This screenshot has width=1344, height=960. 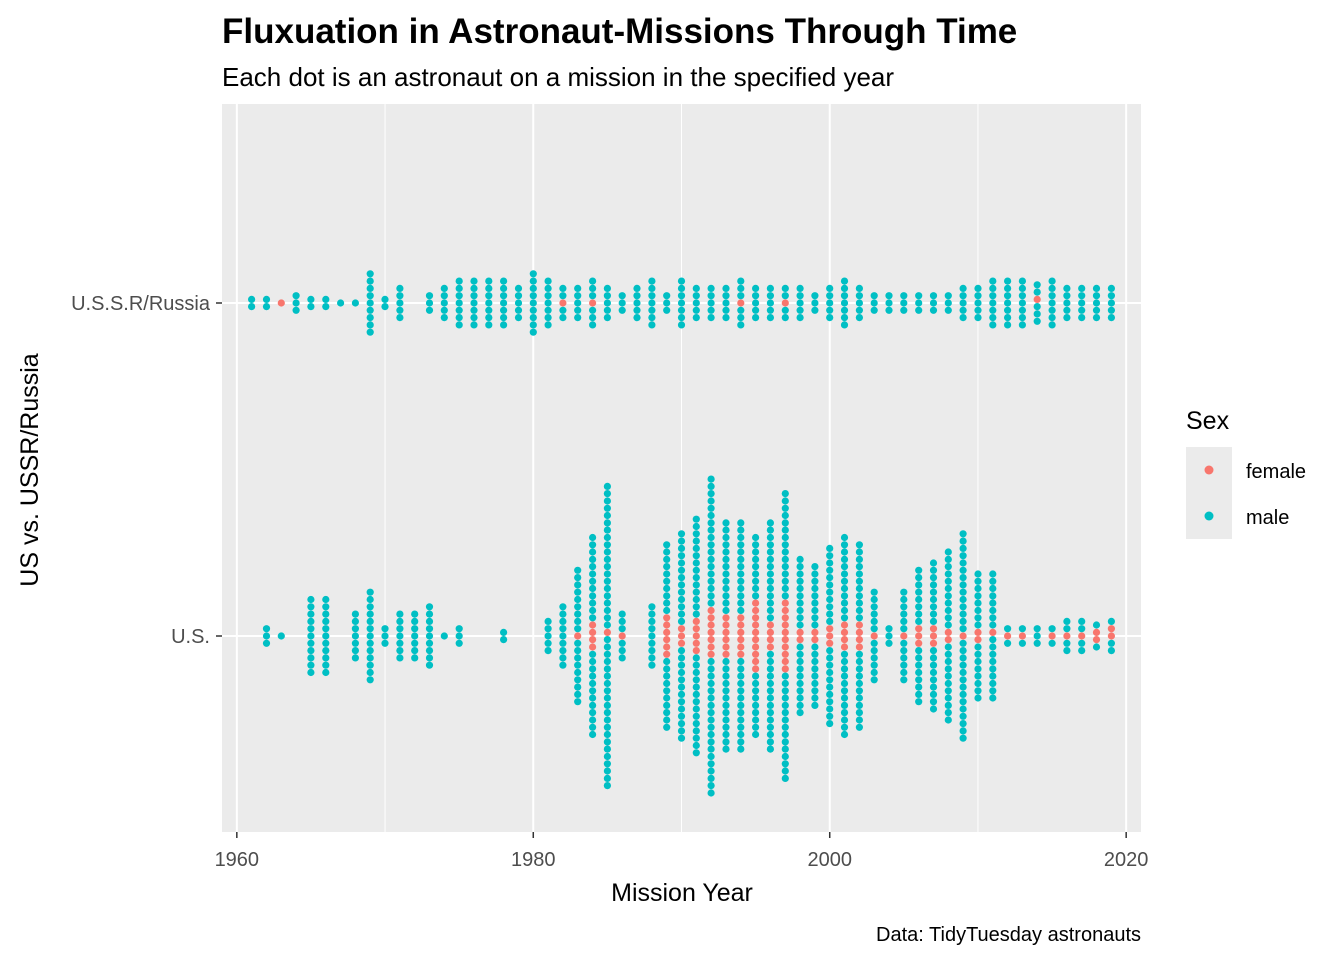 What do you see at coordinates (146, 470) in the screenshot?
I see `y-axis: U.S. U.S.S.R/Russia` at bounding box center [146, 470].